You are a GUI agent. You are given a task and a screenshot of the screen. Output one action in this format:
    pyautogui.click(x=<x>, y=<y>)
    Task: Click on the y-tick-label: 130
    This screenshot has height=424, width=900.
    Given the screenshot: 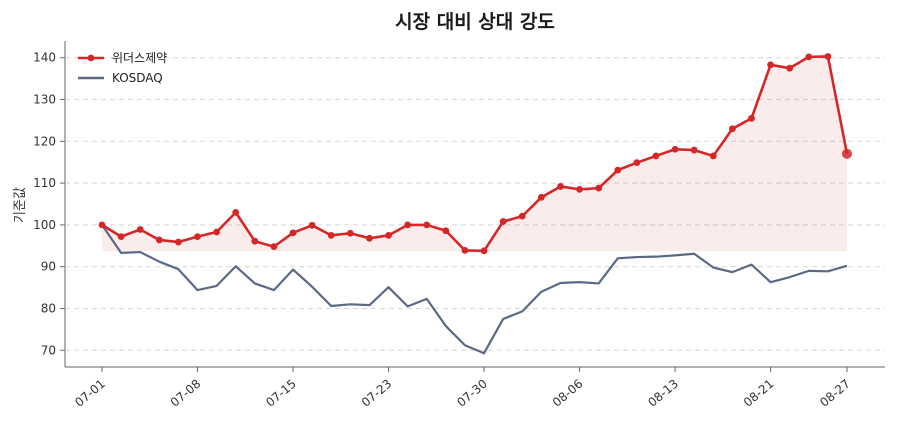 What is the action you would take?
    pyautogui.click(x=44, y=100)
    